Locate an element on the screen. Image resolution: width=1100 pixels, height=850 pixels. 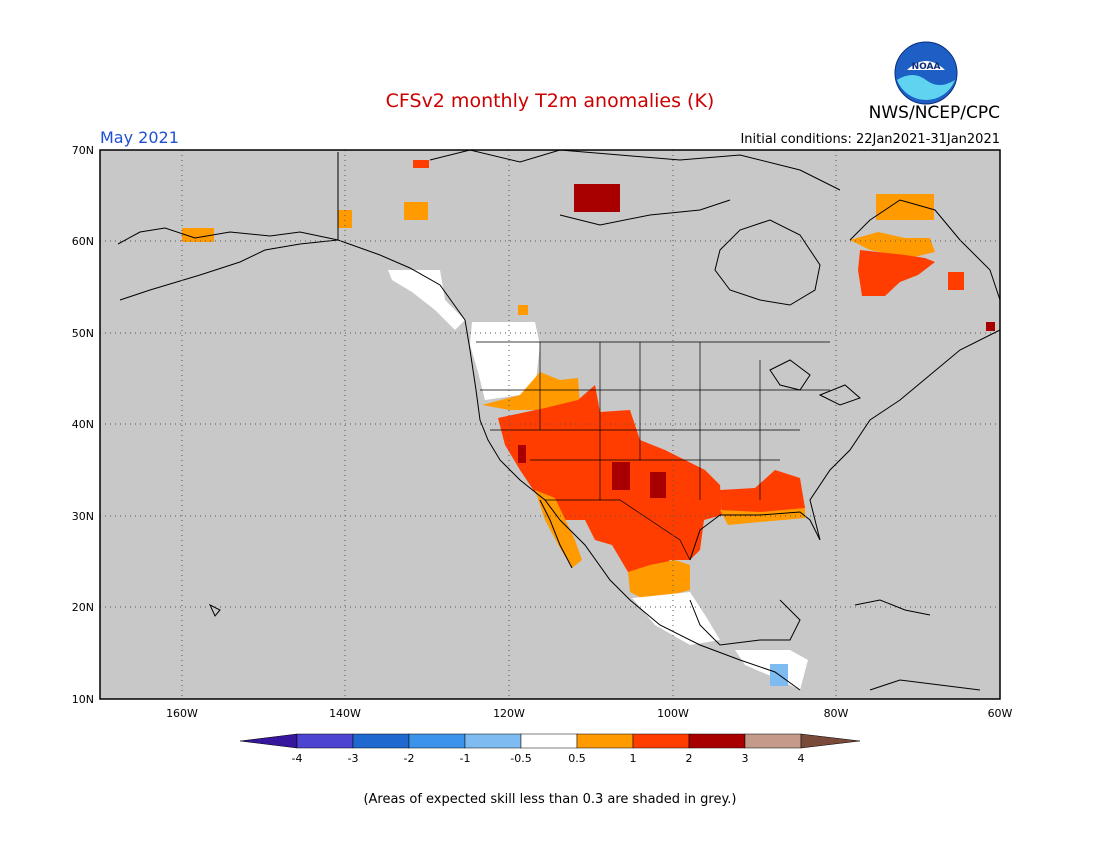
anomaly-red-labrador is located at coordinates (956, 281).